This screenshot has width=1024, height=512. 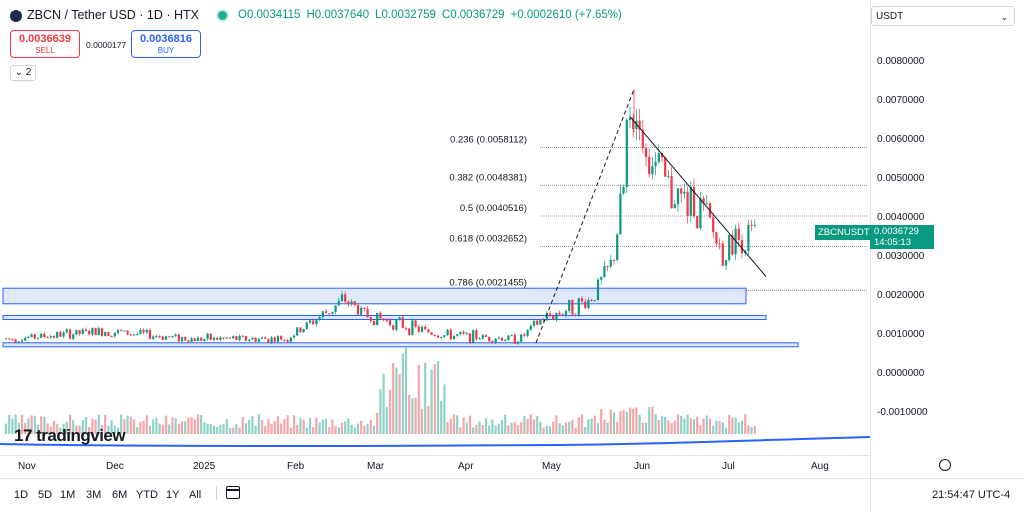 What do you see at coordinates (68, 495) in the screenshot?
I see `range-button-1m: 1M` at bounding box center [68, 495].